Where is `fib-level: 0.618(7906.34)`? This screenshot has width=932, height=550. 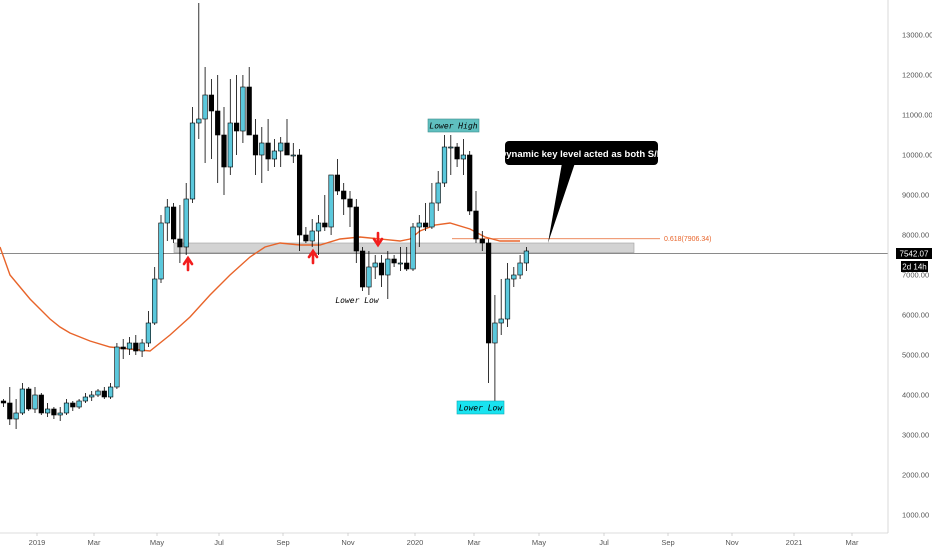 fib-level: 0.618(7906.34) is located at coordinates (581, 239).